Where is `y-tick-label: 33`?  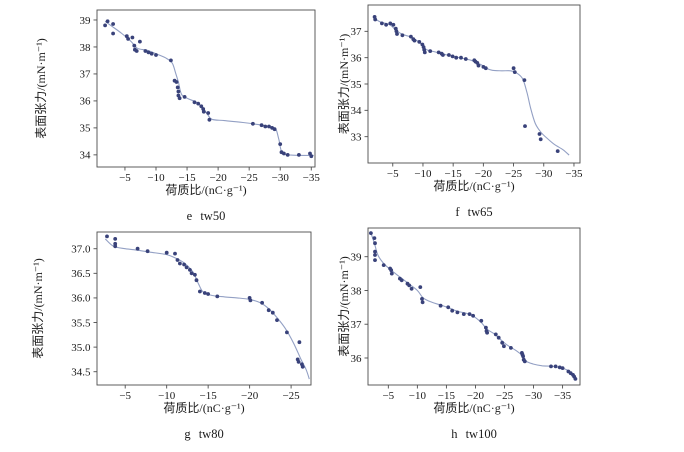
y-tick-label: 33 is located at coordinates (357, 137).